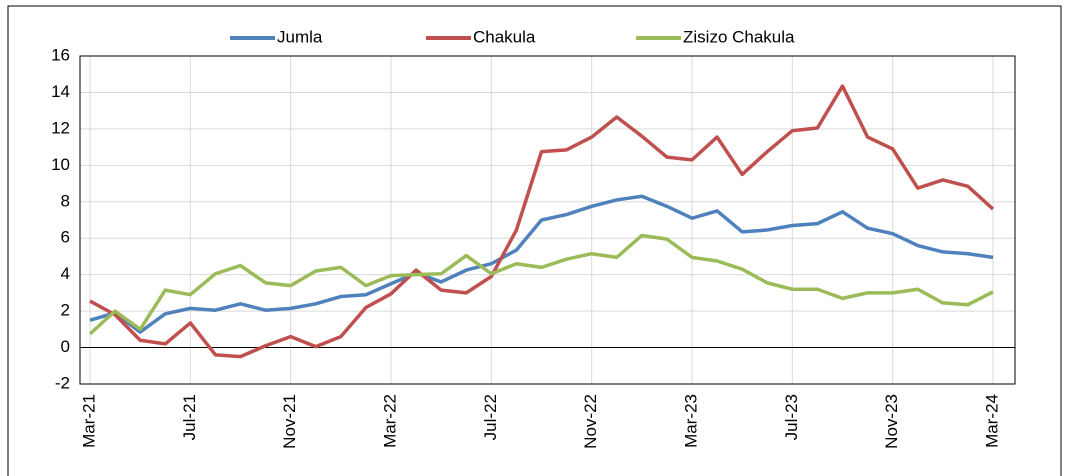  I want to click on x-tick-label: Mar-23, so click(690, 421).